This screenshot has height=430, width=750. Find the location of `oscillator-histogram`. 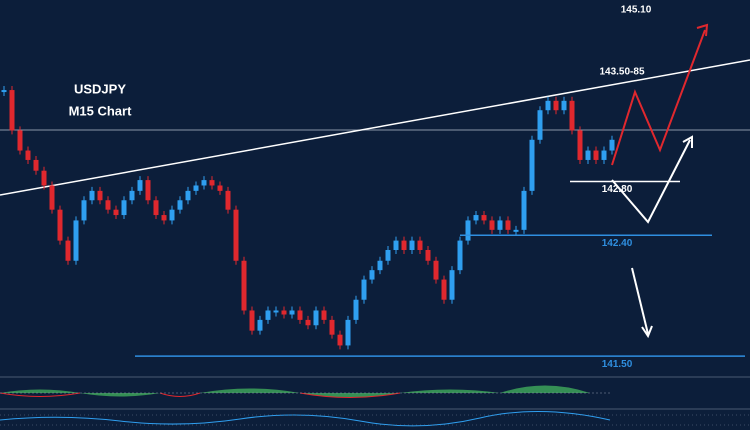

oscillator-histogram is located at coordinates (295, 391).